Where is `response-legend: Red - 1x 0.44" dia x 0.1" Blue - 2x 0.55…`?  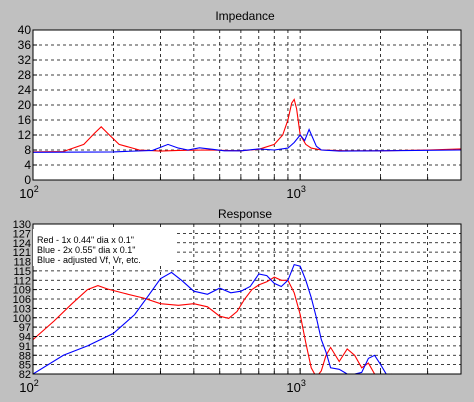
response-legend: Red - 1x 0.44" dia x 0.1" Blue - 2x 0.55… is located at coordinates (104, 247).